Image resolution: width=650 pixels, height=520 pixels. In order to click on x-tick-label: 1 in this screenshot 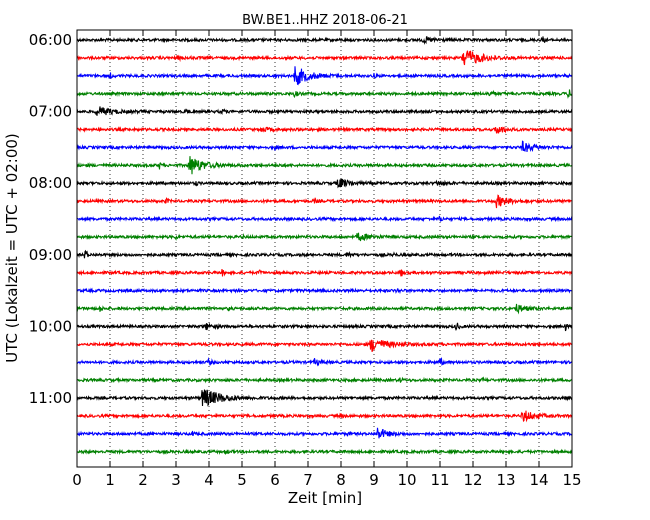, I will do `click(110, 480)`.